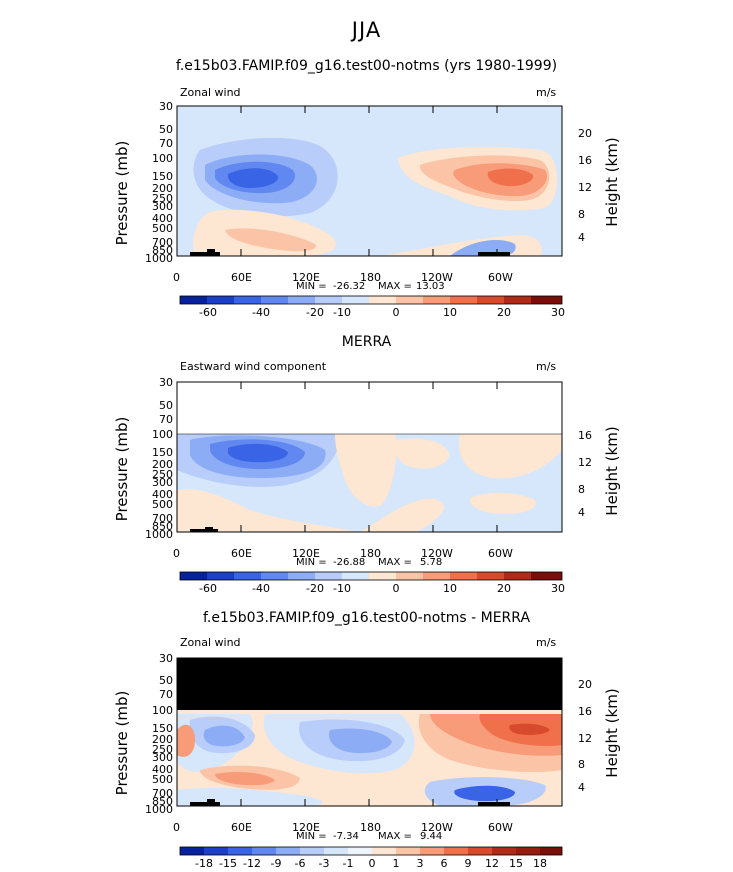  Describe the element at coordinates (166, 143) in the screenshot. I see `panel-1-p-tick: 70` at that location.